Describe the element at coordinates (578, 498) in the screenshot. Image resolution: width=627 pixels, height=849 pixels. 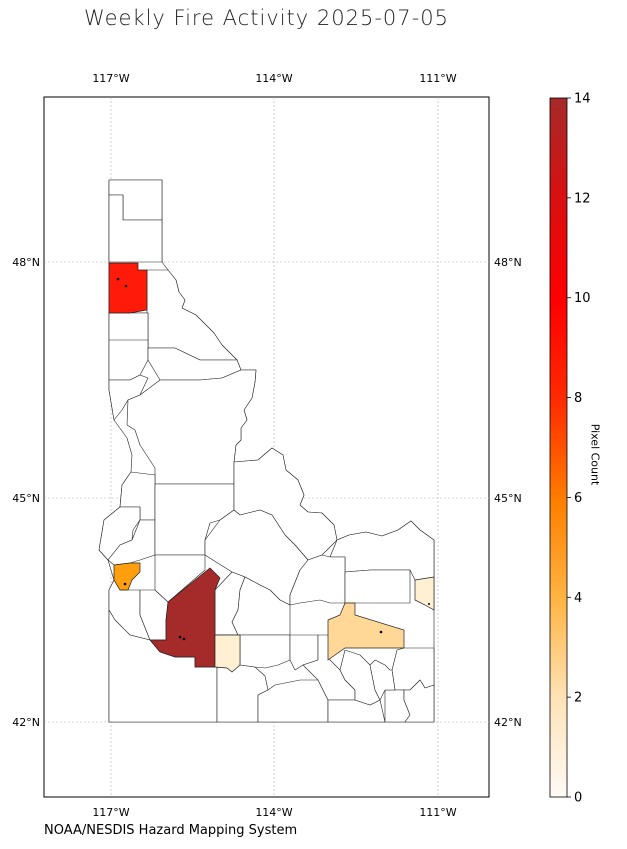
I see `colorbar-tick-label: 6` at that location.